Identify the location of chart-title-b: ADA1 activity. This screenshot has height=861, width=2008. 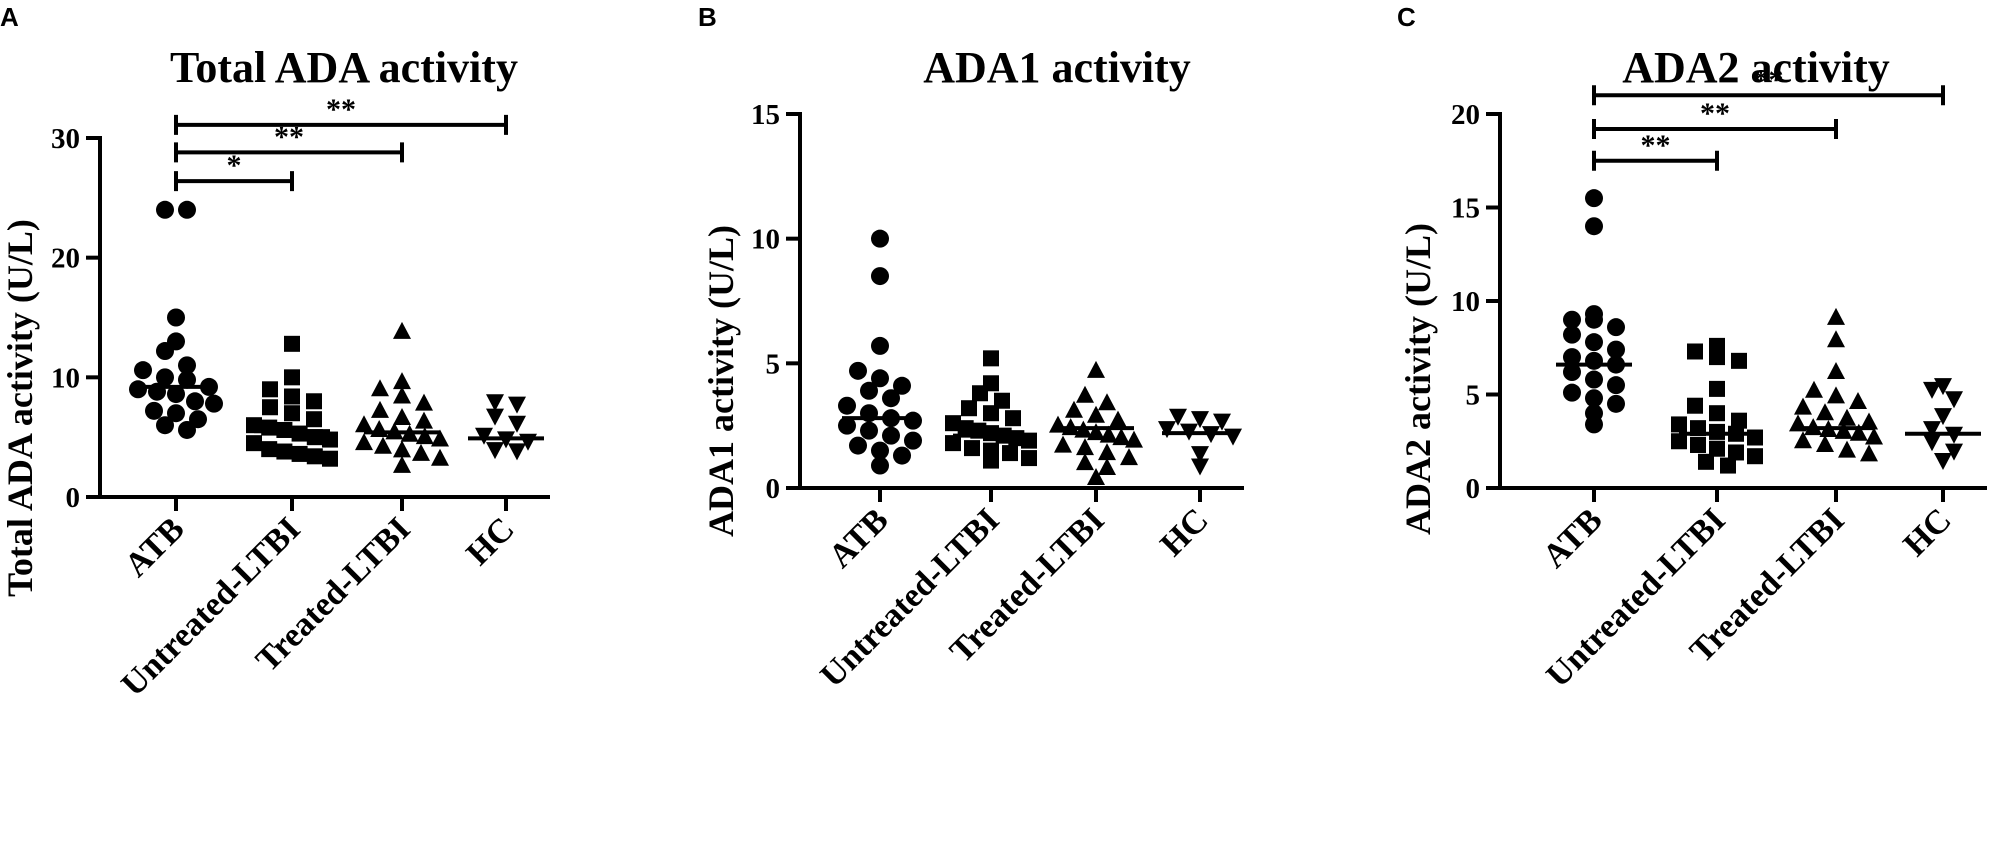
(1057, 67).